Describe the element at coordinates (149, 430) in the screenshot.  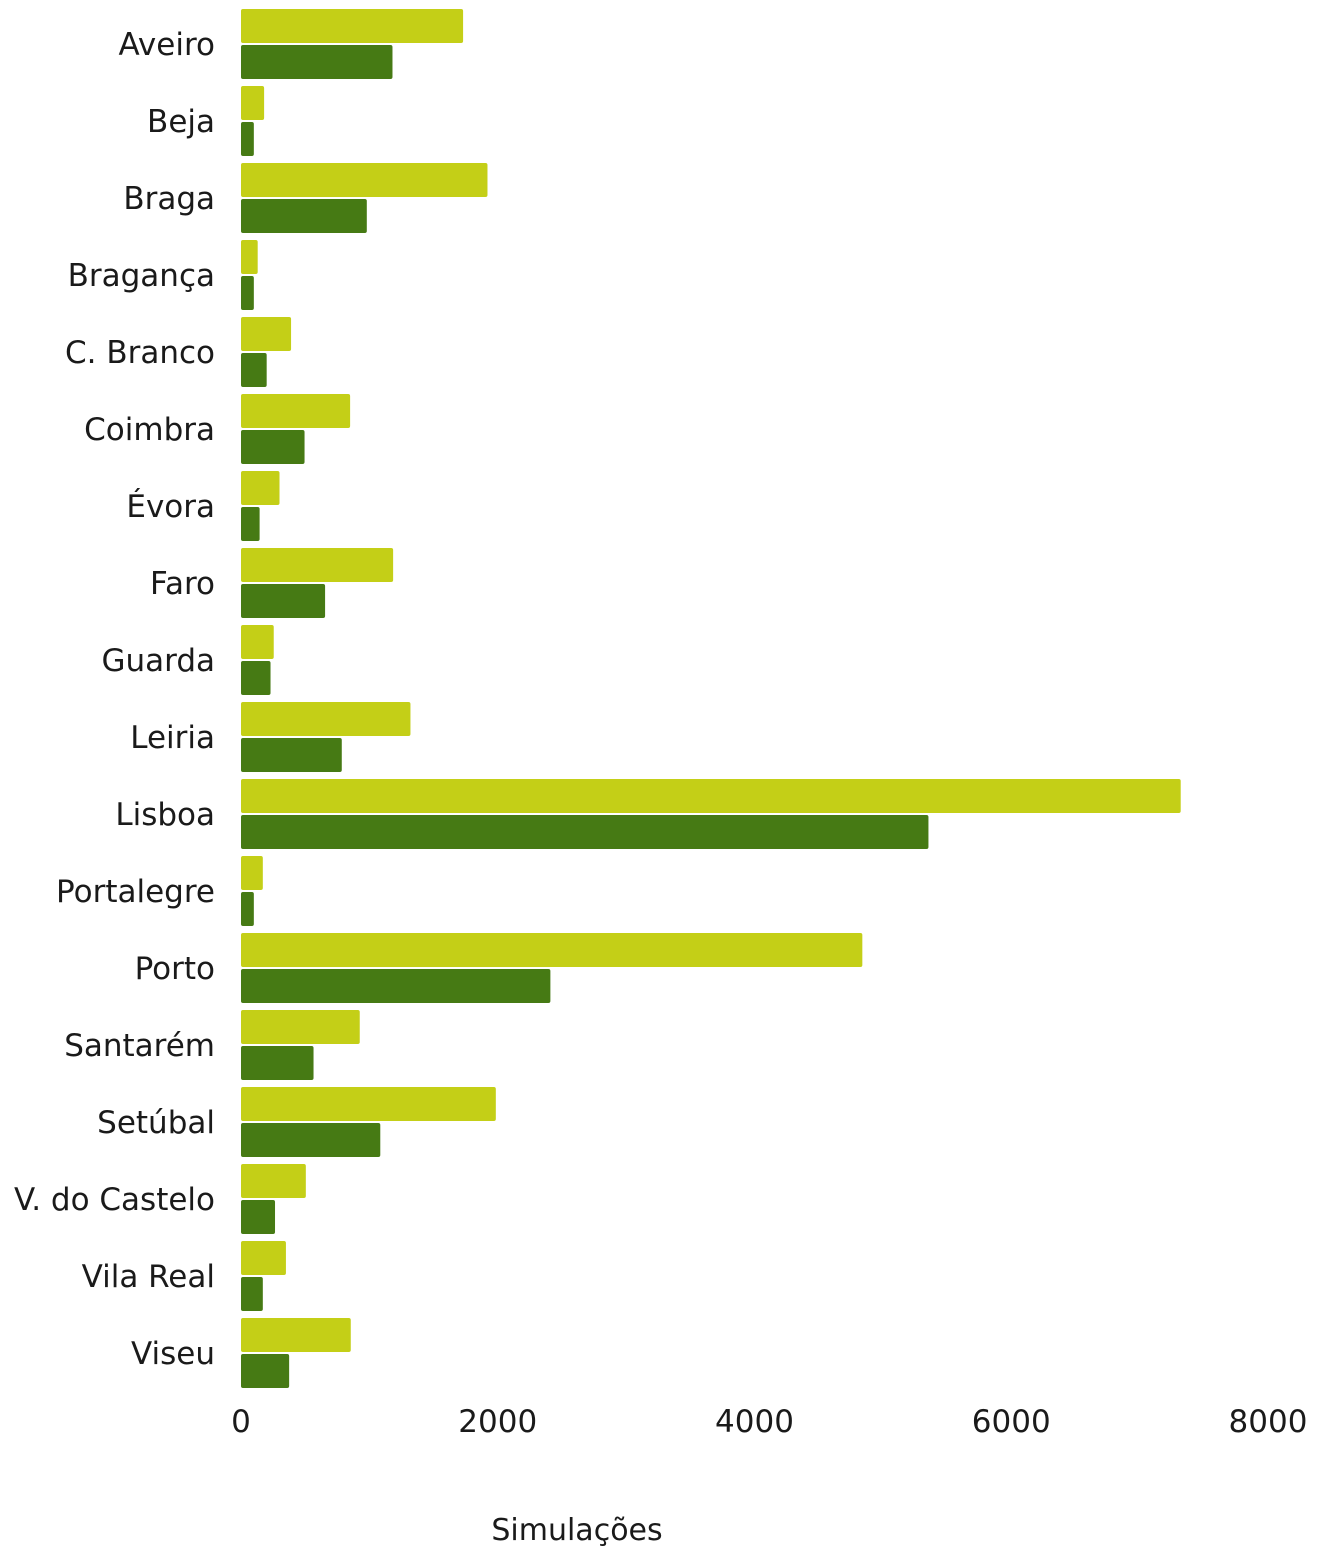
I see `category-label: Coimbra` at that location.